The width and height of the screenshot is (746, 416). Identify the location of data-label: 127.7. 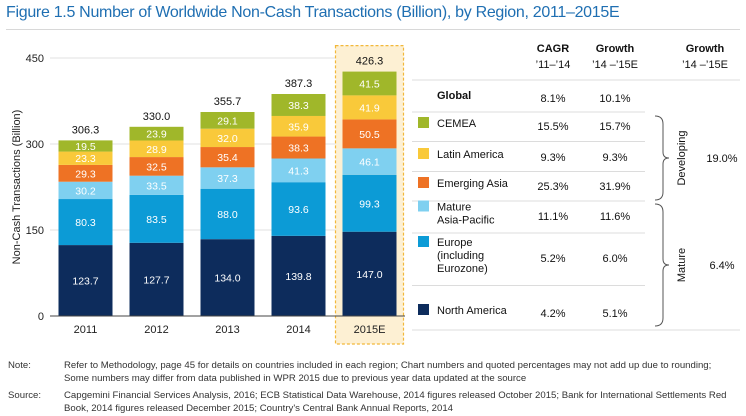
(156, 280).